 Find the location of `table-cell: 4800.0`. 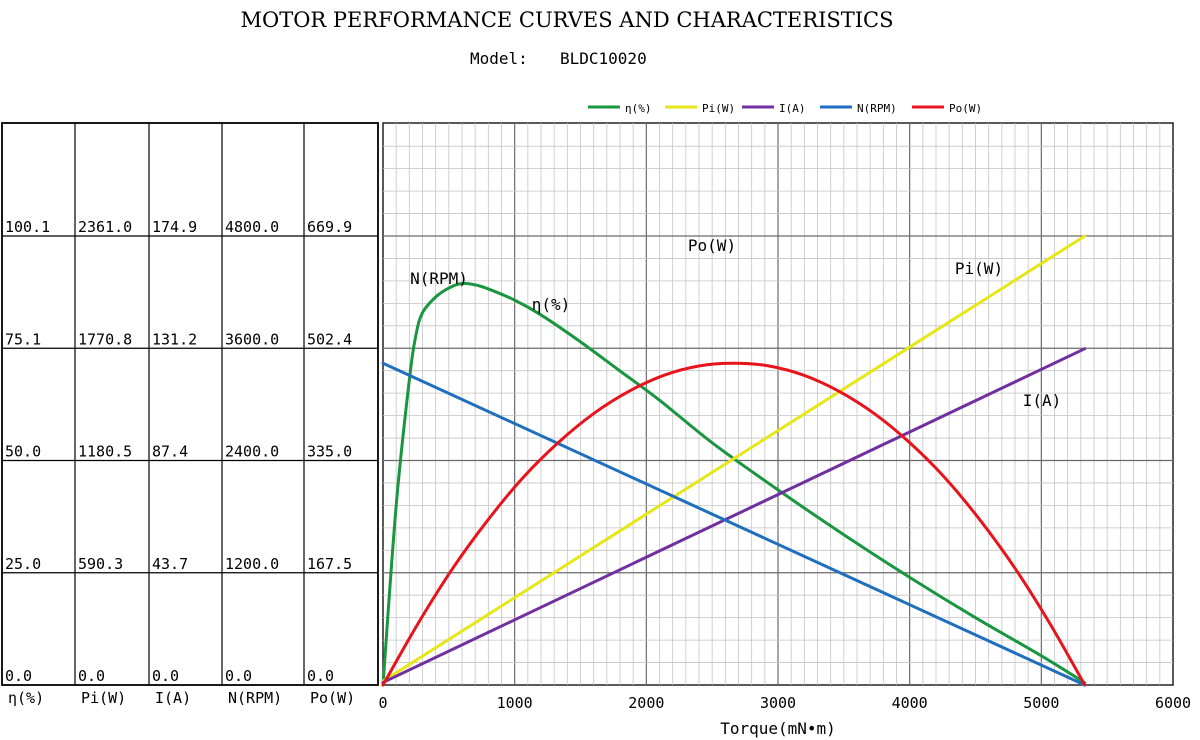

table-cell: 4800.0 is located at coordinates (252, 227).